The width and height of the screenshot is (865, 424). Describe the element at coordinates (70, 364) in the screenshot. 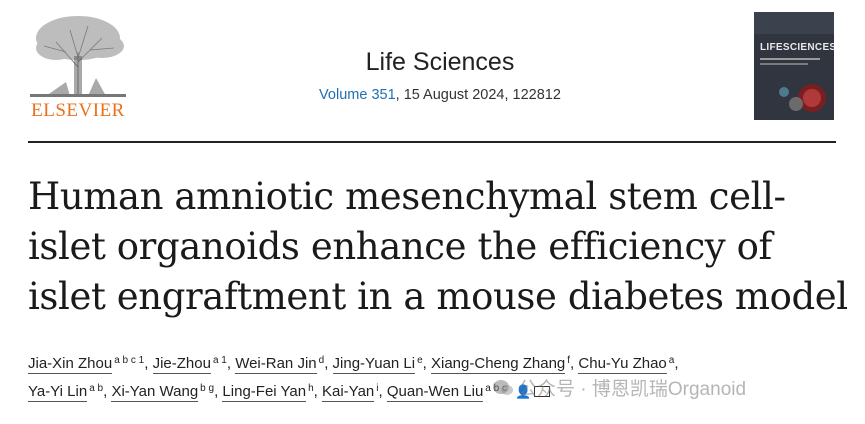

I see `author-name: Jia-Xin Zhou` at that location.